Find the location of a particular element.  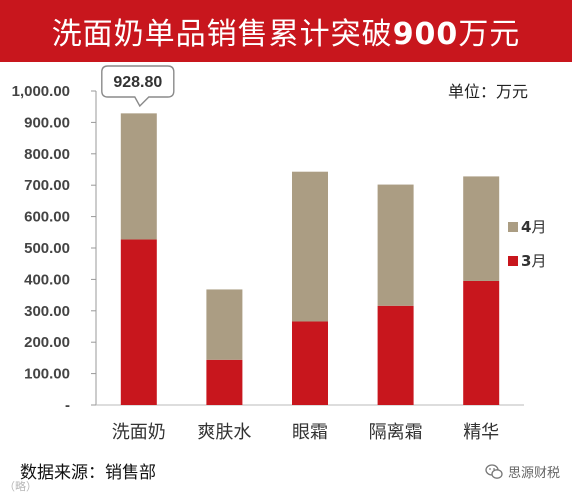

x-category-label: 爽肤水 is located at coordinates (224, 432).